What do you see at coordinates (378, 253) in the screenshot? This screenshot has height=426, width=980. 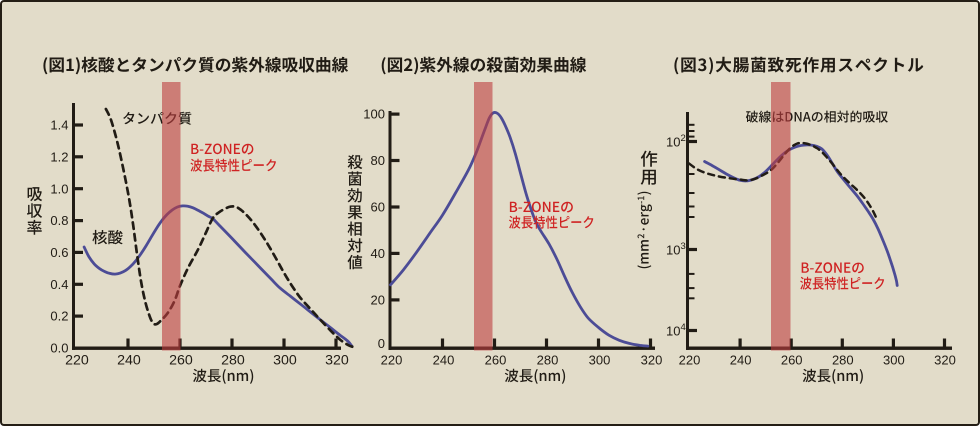 I see `svg-text: 40` at bounding box center [378, 253].